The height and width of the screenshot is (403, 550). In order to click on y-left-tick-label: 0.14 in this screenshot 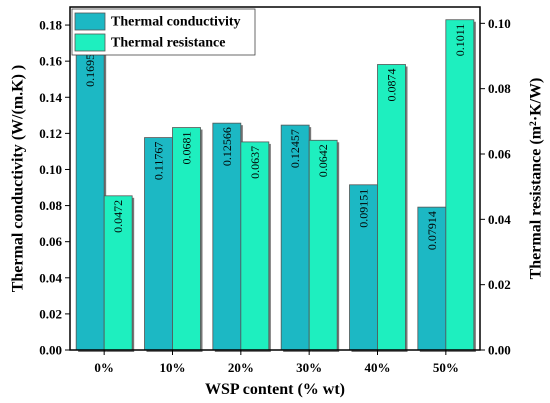, I will do `click(50, 97)`.